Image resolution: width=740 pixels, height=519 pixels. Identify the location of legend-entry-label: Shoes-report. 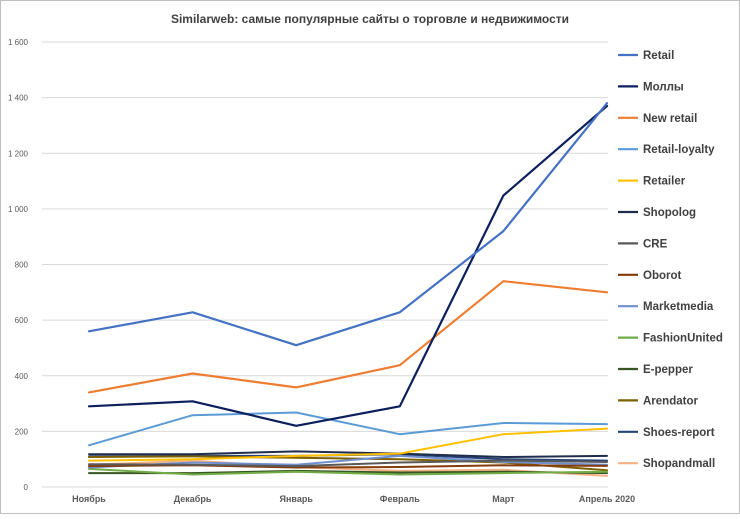
(679, 433).